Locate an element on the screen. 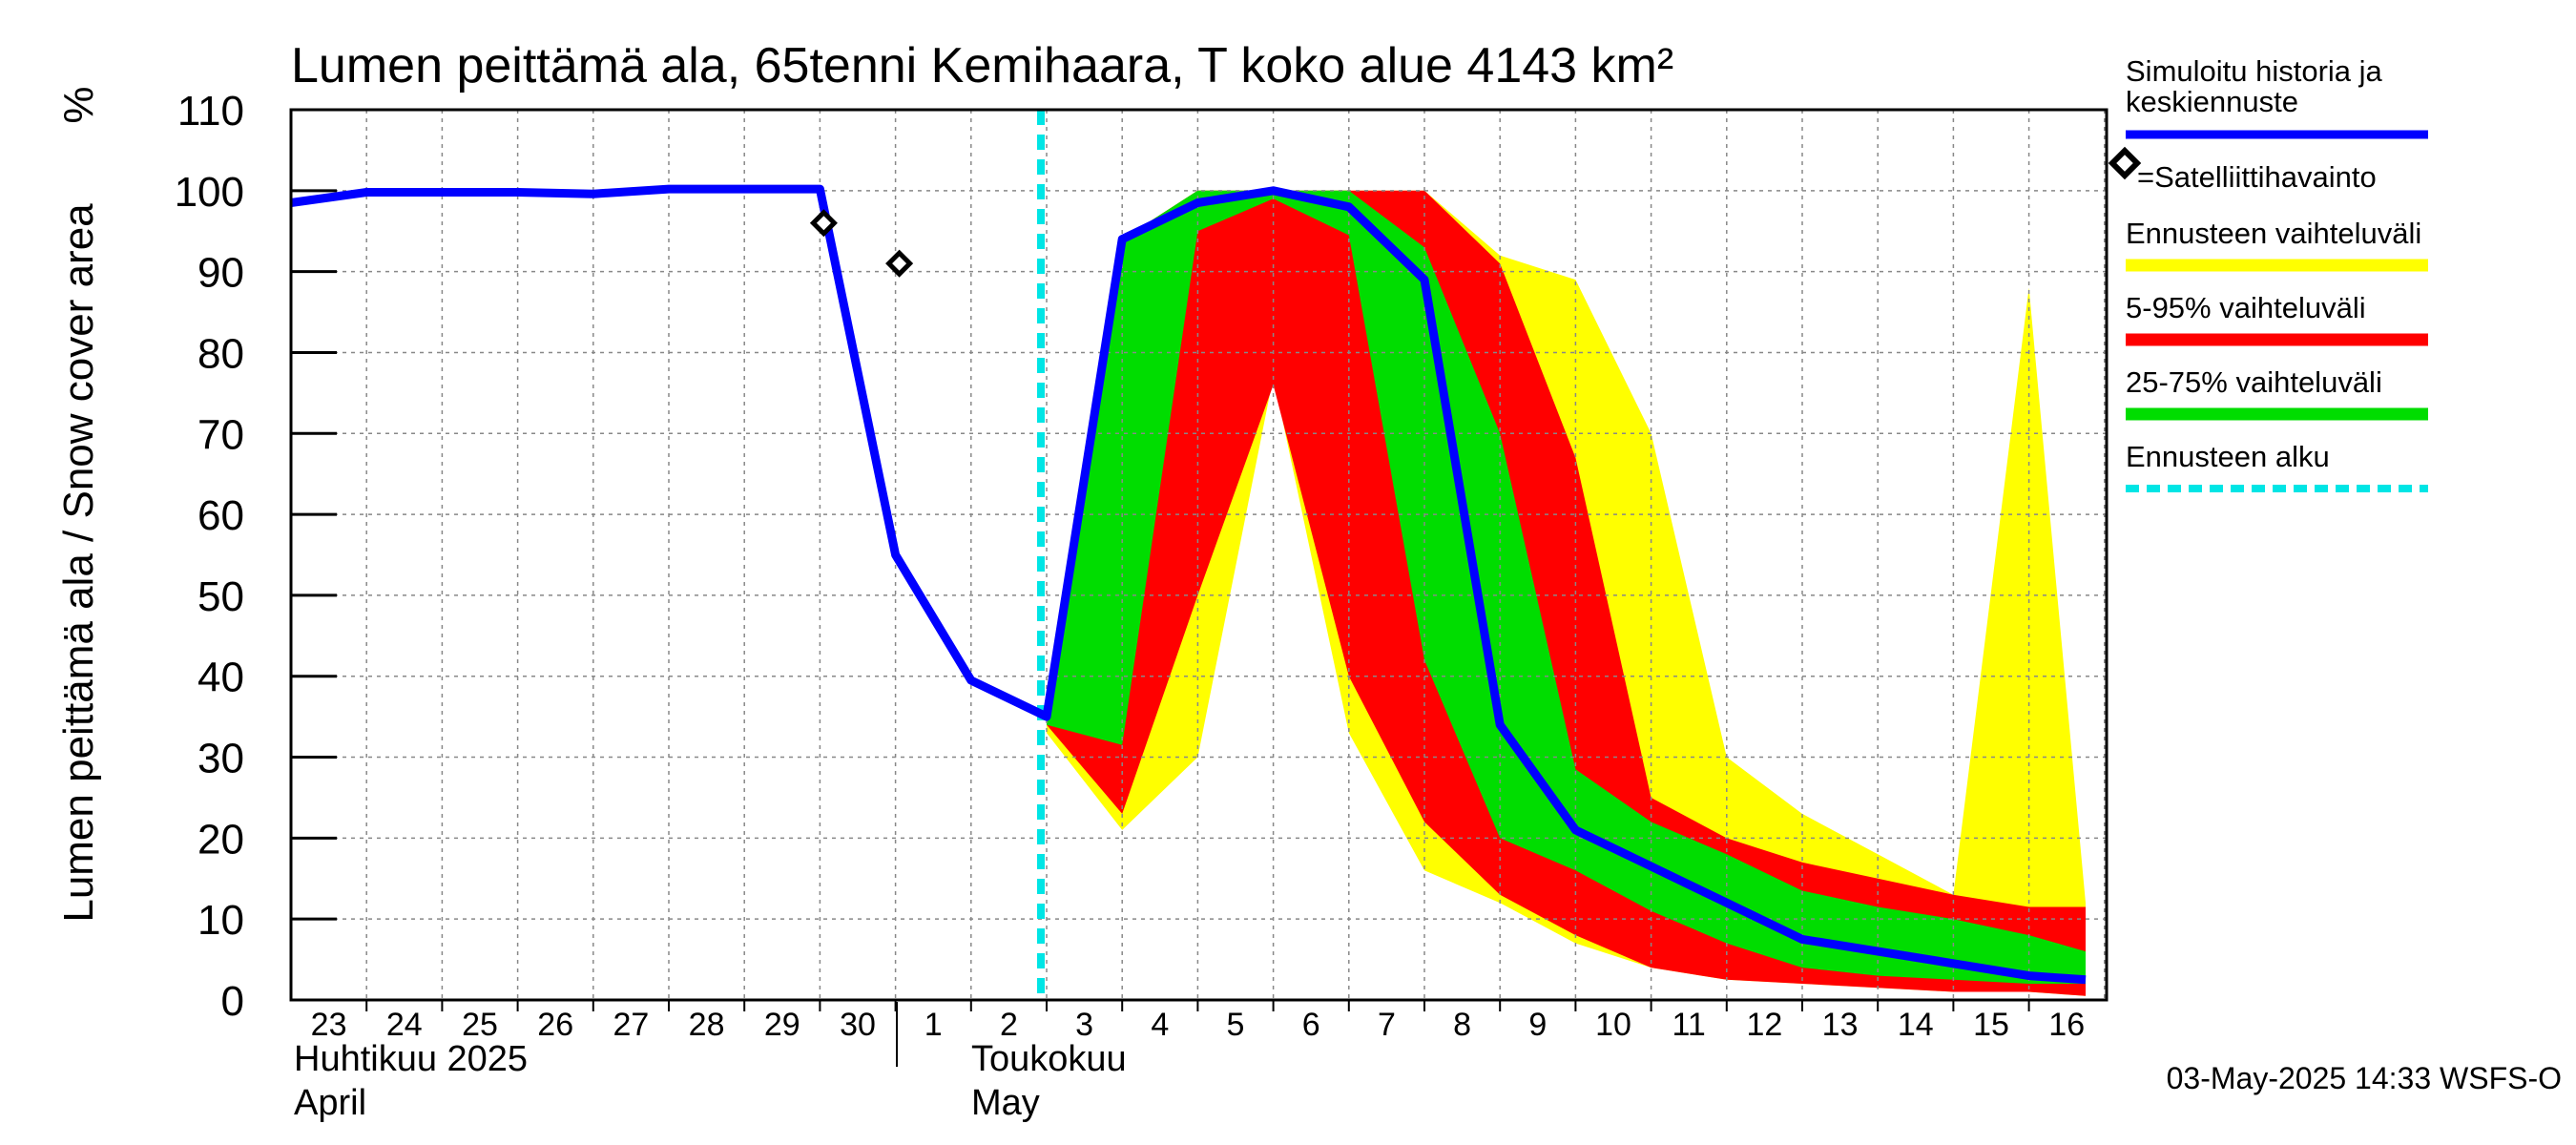 This screenshot has height=1145, width=2576. legend-595-label: 5-95% vaihteluväli is located at coordinates (2246, 308).